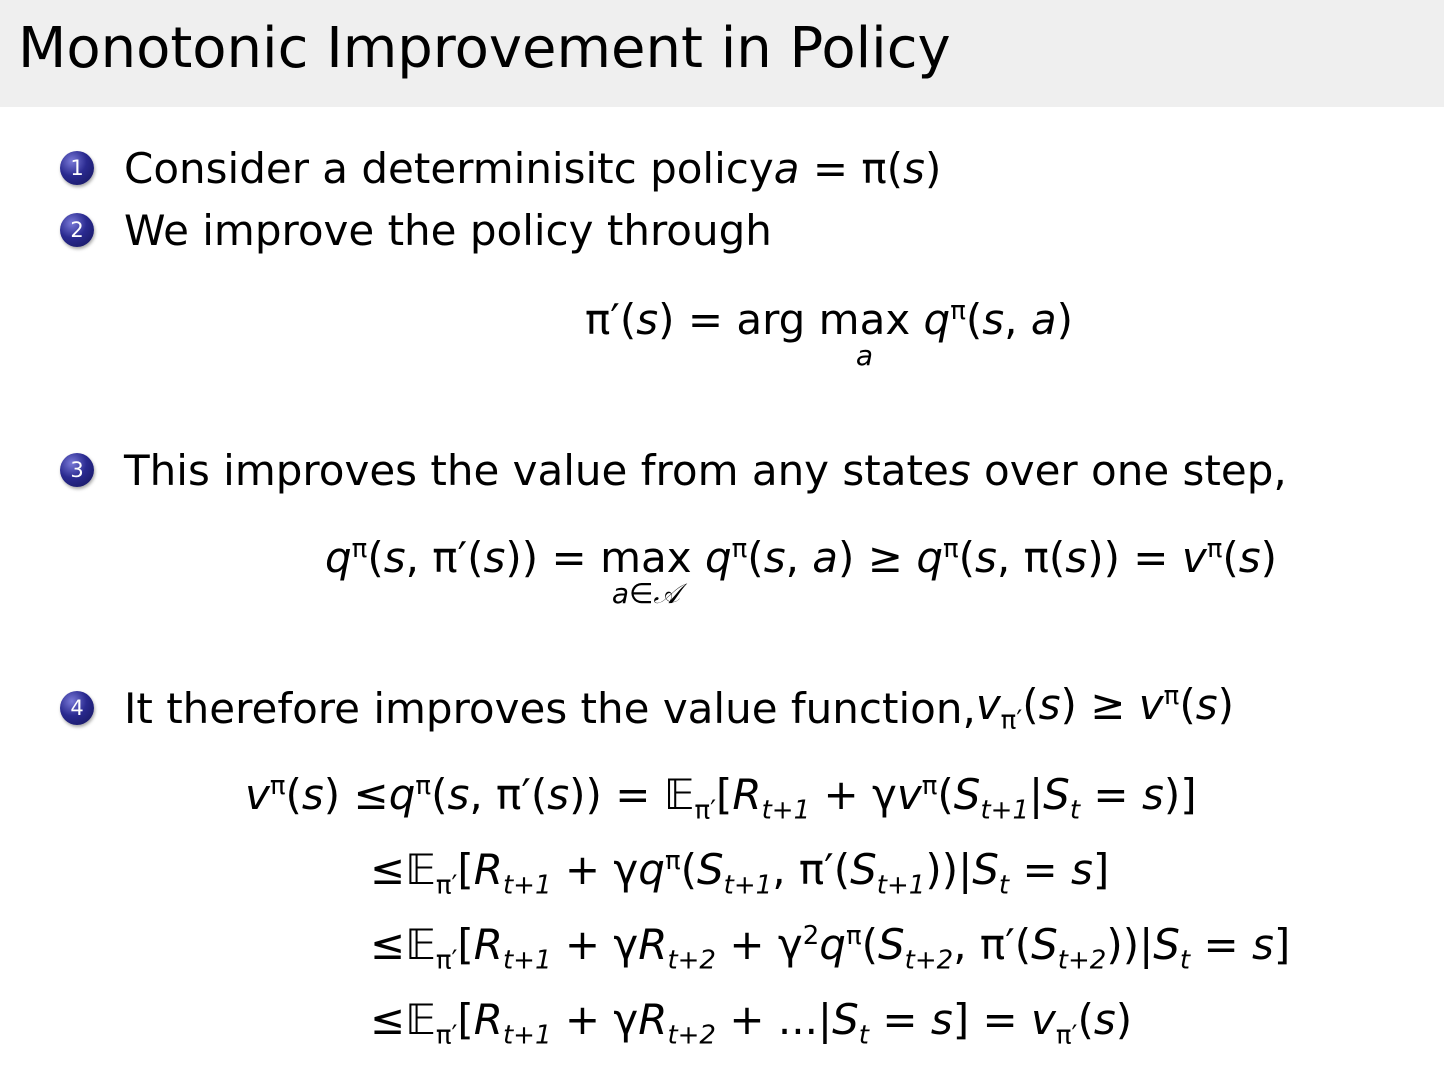 This screenshot has height=1080, width=1444. Describe the element at coordinates (864, 319) in the screenshot. I see `operator: max` at that location.